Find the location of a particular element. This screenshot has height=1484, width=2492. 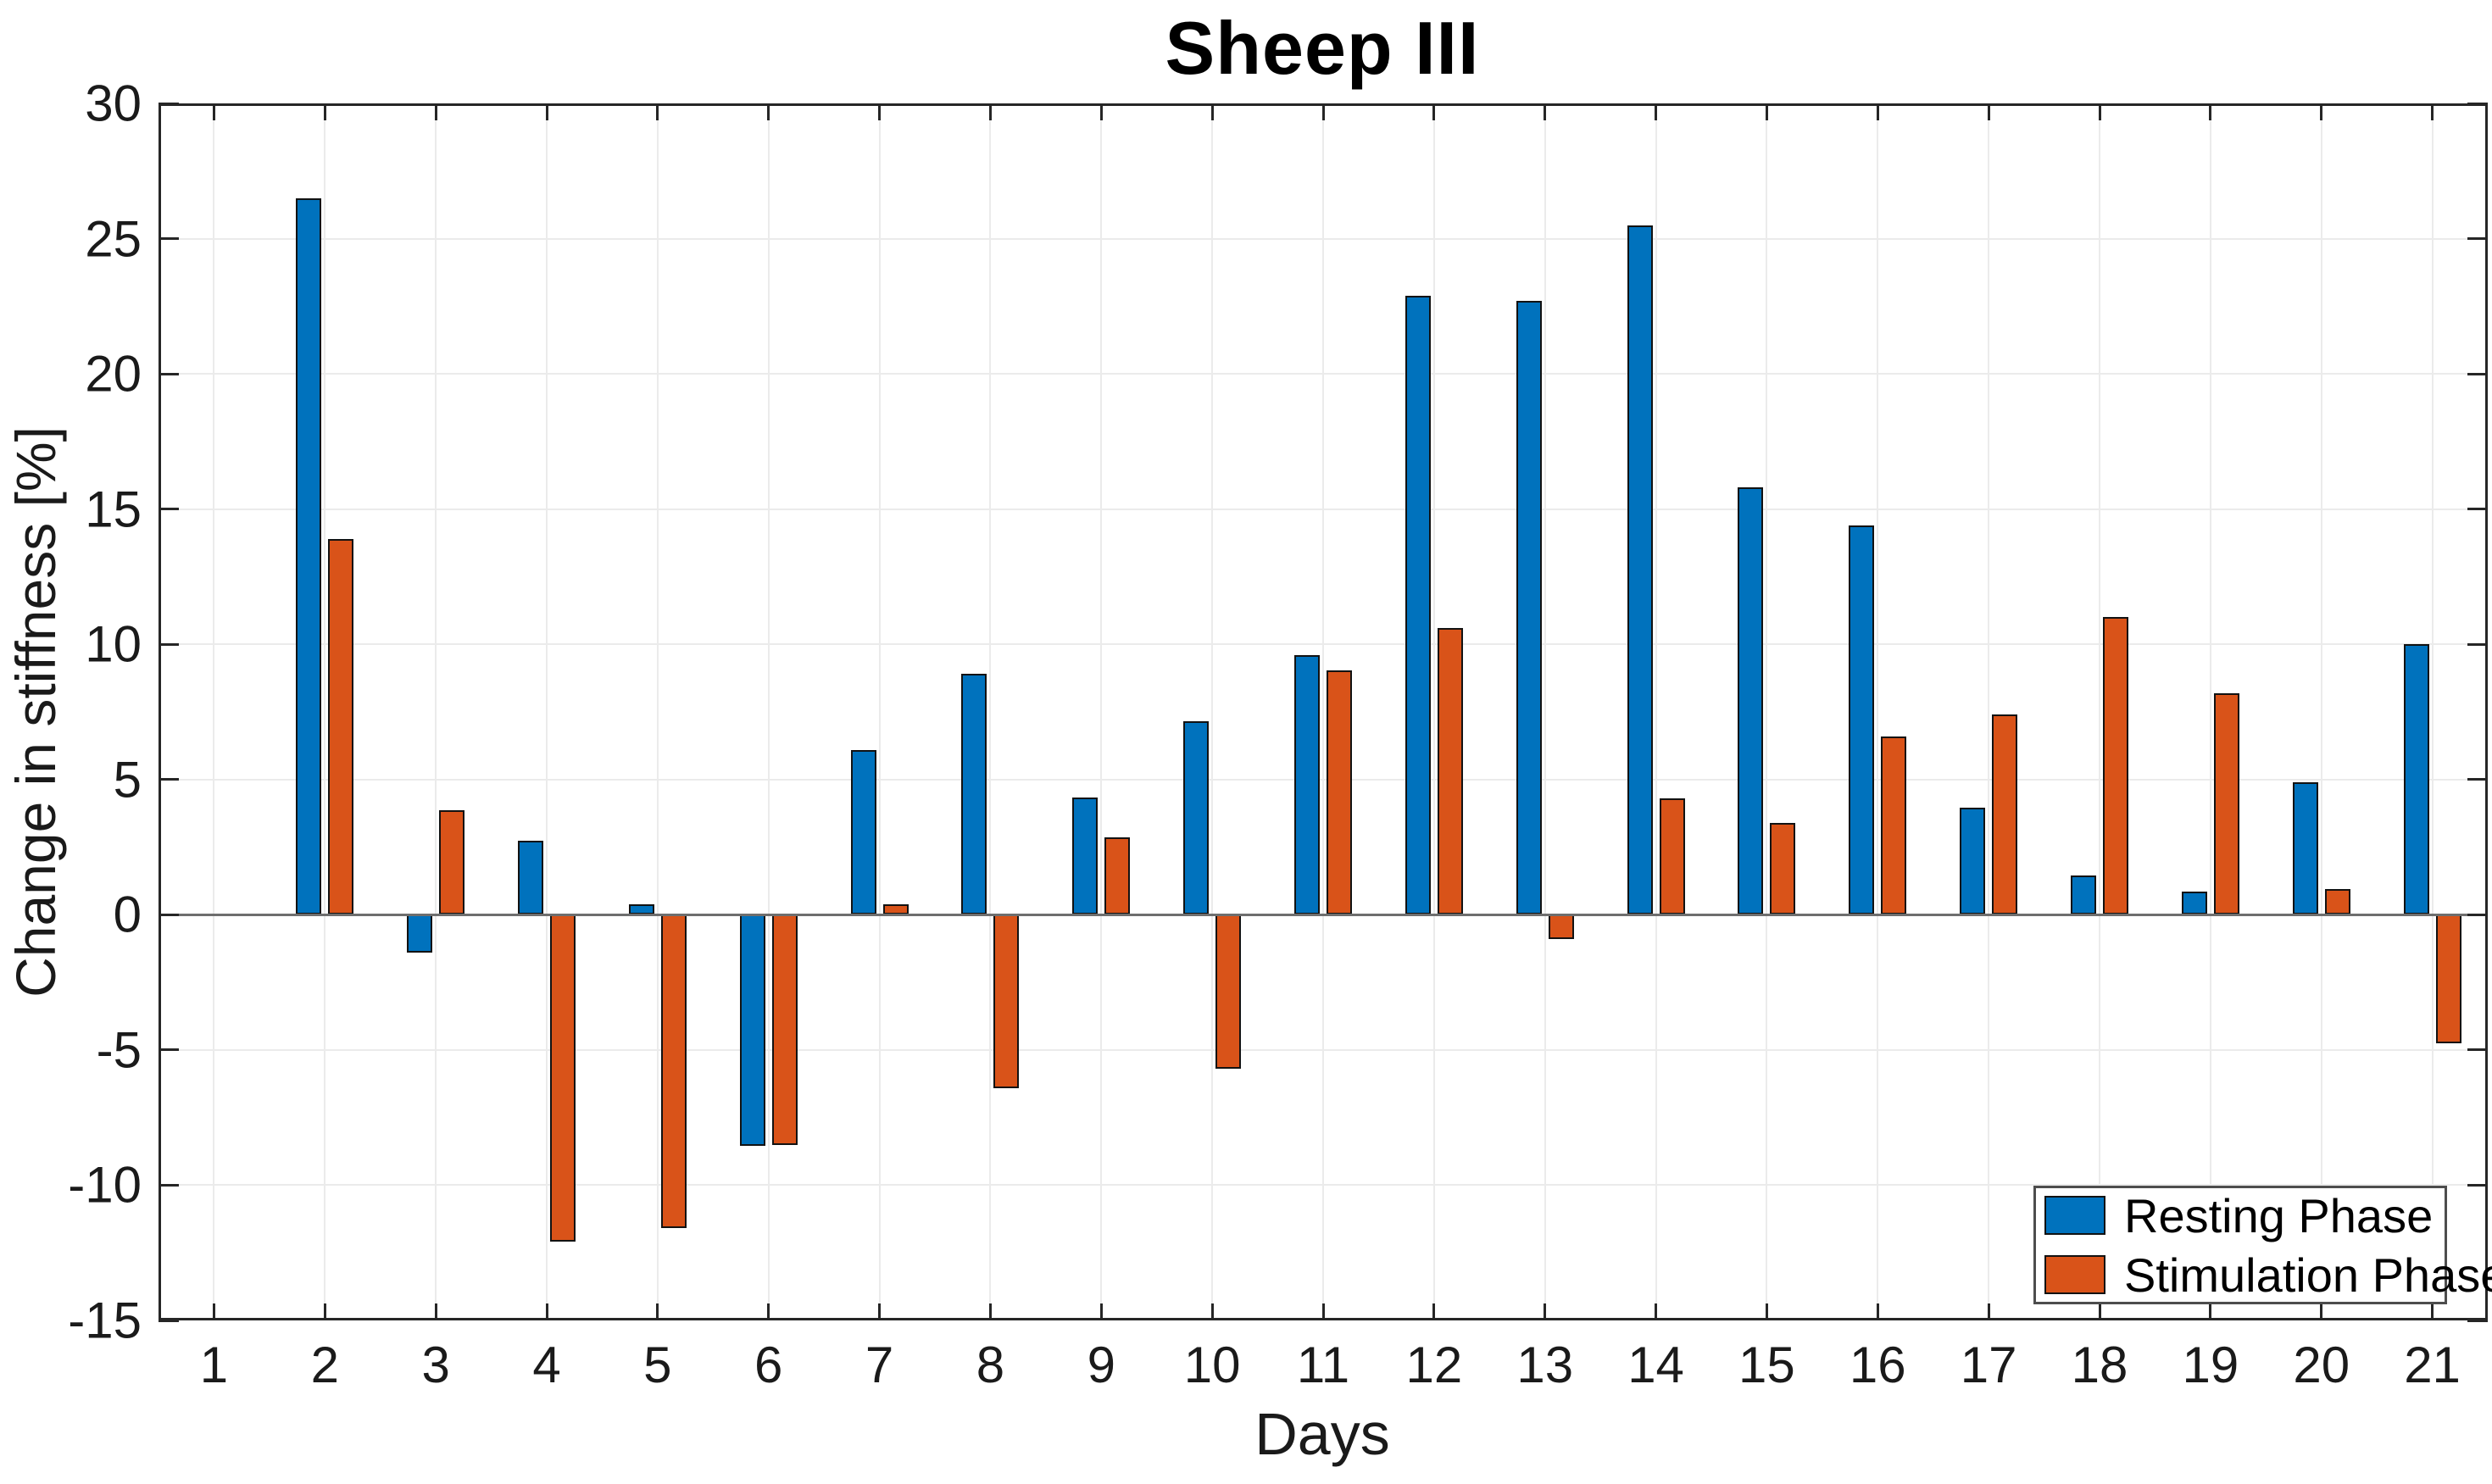

y-tick-label: -10 is located at coordinates (105, 1185).